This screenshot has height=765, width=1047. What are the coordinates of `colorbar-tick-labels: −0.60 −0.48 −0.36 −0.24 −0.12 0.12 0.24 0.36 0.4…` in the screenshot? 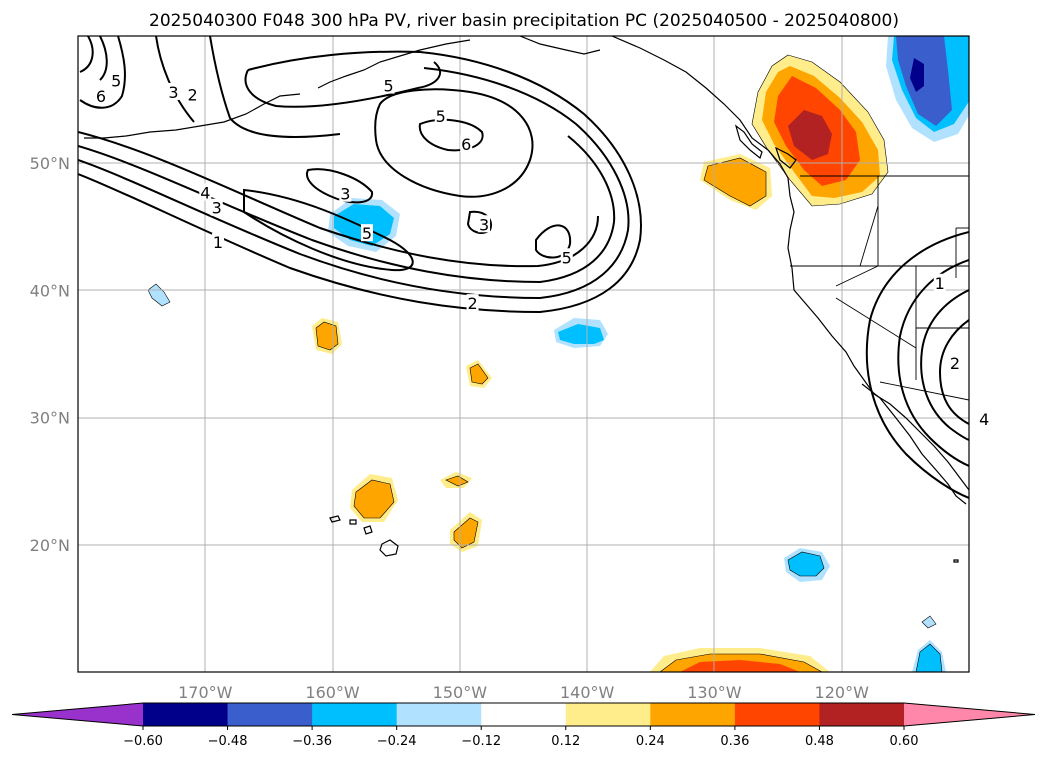 It's located at (520, 737).